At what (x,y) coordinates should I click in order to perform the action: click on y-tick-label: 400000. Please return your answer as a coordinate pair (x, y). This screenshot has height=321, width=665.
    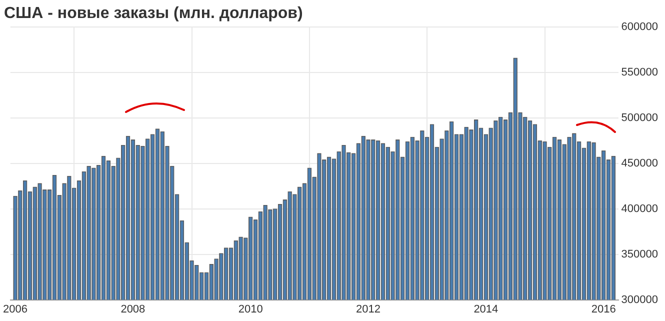
    Looking at the image, I should click on (639, 208).